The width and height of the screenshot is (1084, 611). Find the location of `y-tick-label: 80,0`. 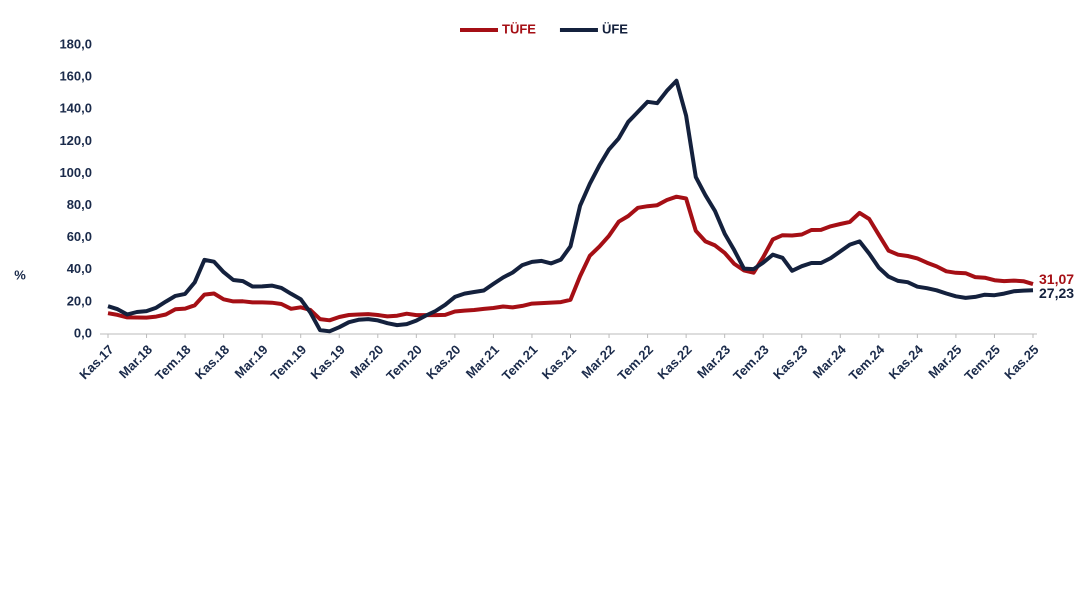

y-tick-label: 80,0 is located at coordinates (79, 204).